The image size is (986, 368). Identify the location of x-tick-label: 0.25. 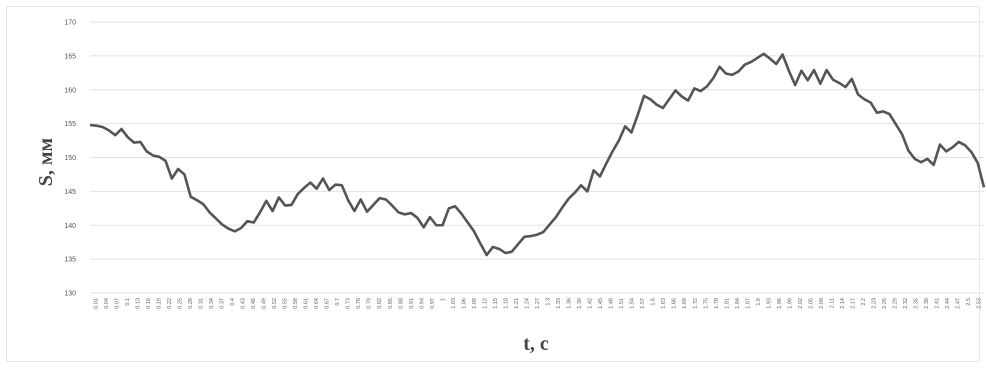
(180, 303).